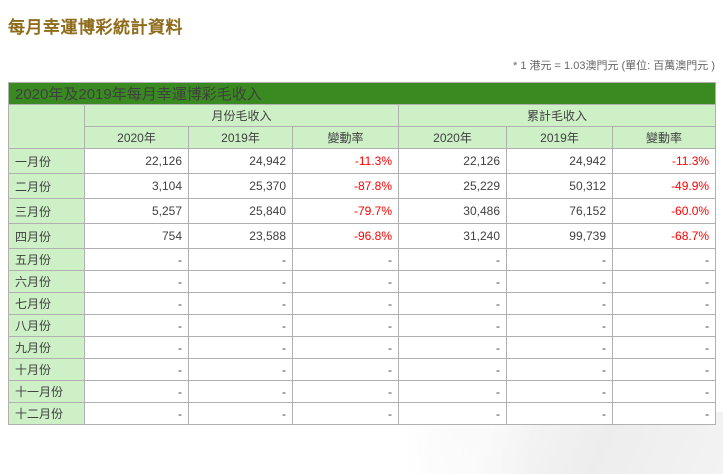 This screenshot has height=474, width=723. Describe the element at coordinates (46, 369) in the screenshot. I see `month-label: 十月份` at that location.